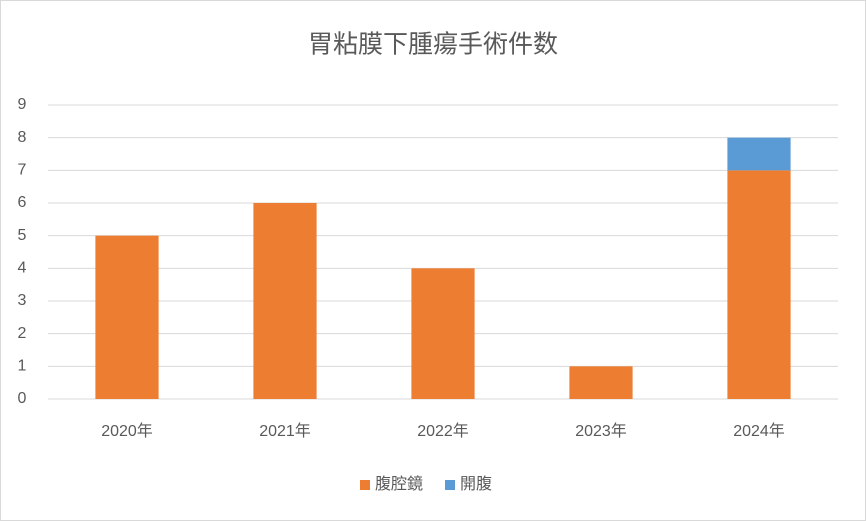 The width and height of the screenshot is (866, 521). What do you see at coordinates (433, 45) in the screenshot?
I see `chart-title: 胃粘膜下腫瘍手術件数` at bounding box center [433, 45].